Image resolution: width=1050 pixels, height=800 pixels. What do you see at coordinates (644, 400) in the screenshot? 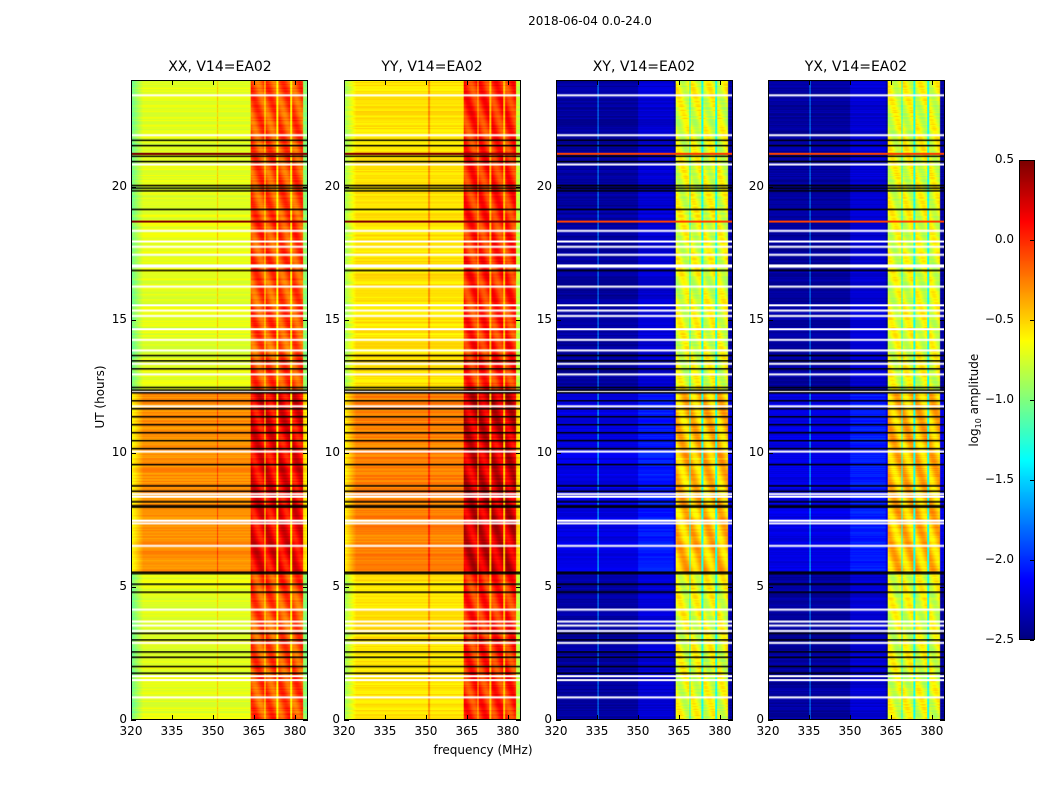
I see `heatmap-panel-xy` at bounding box center [644, 400].